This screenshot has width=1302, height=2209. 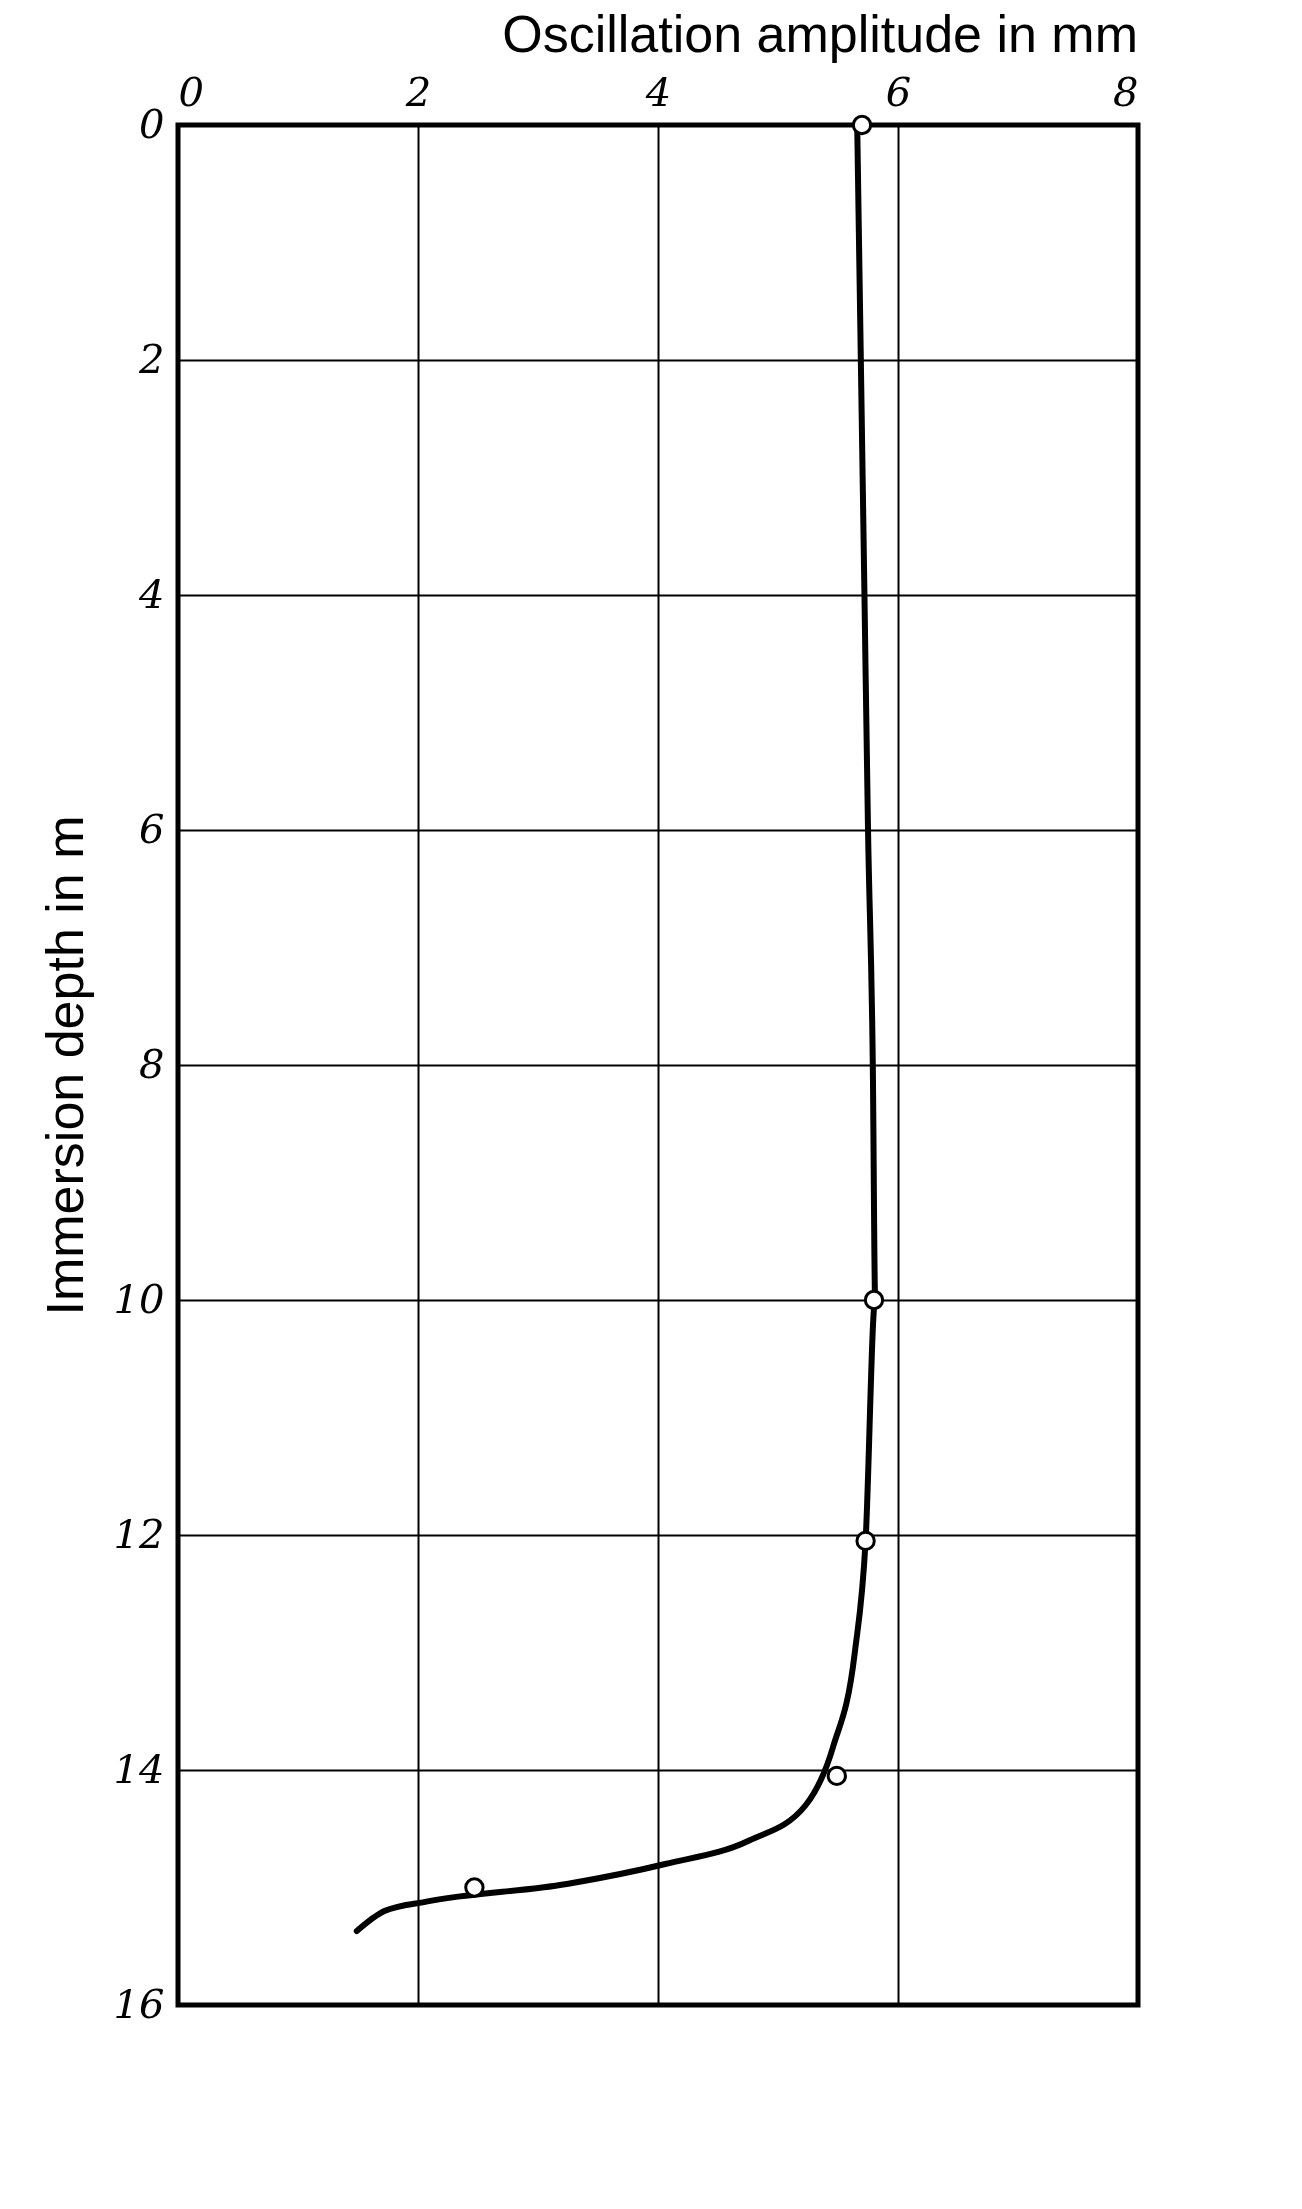 What do you see at coordinates (139, 2003) in the screenshot?
I see `y-tick-label: 16` at bounding box center [139, 2003].